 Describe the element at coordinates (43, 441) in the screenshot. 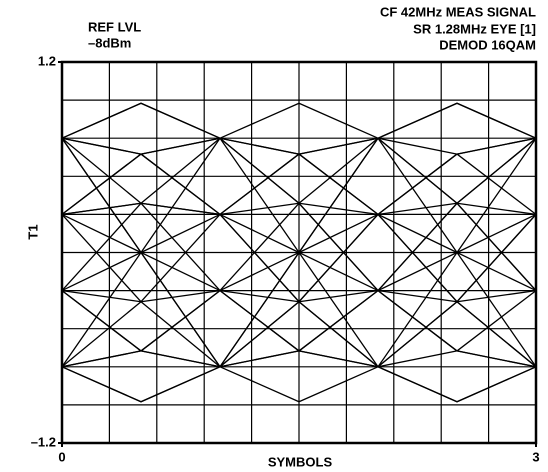

I see `y-tick-label: –1.2` at that location.